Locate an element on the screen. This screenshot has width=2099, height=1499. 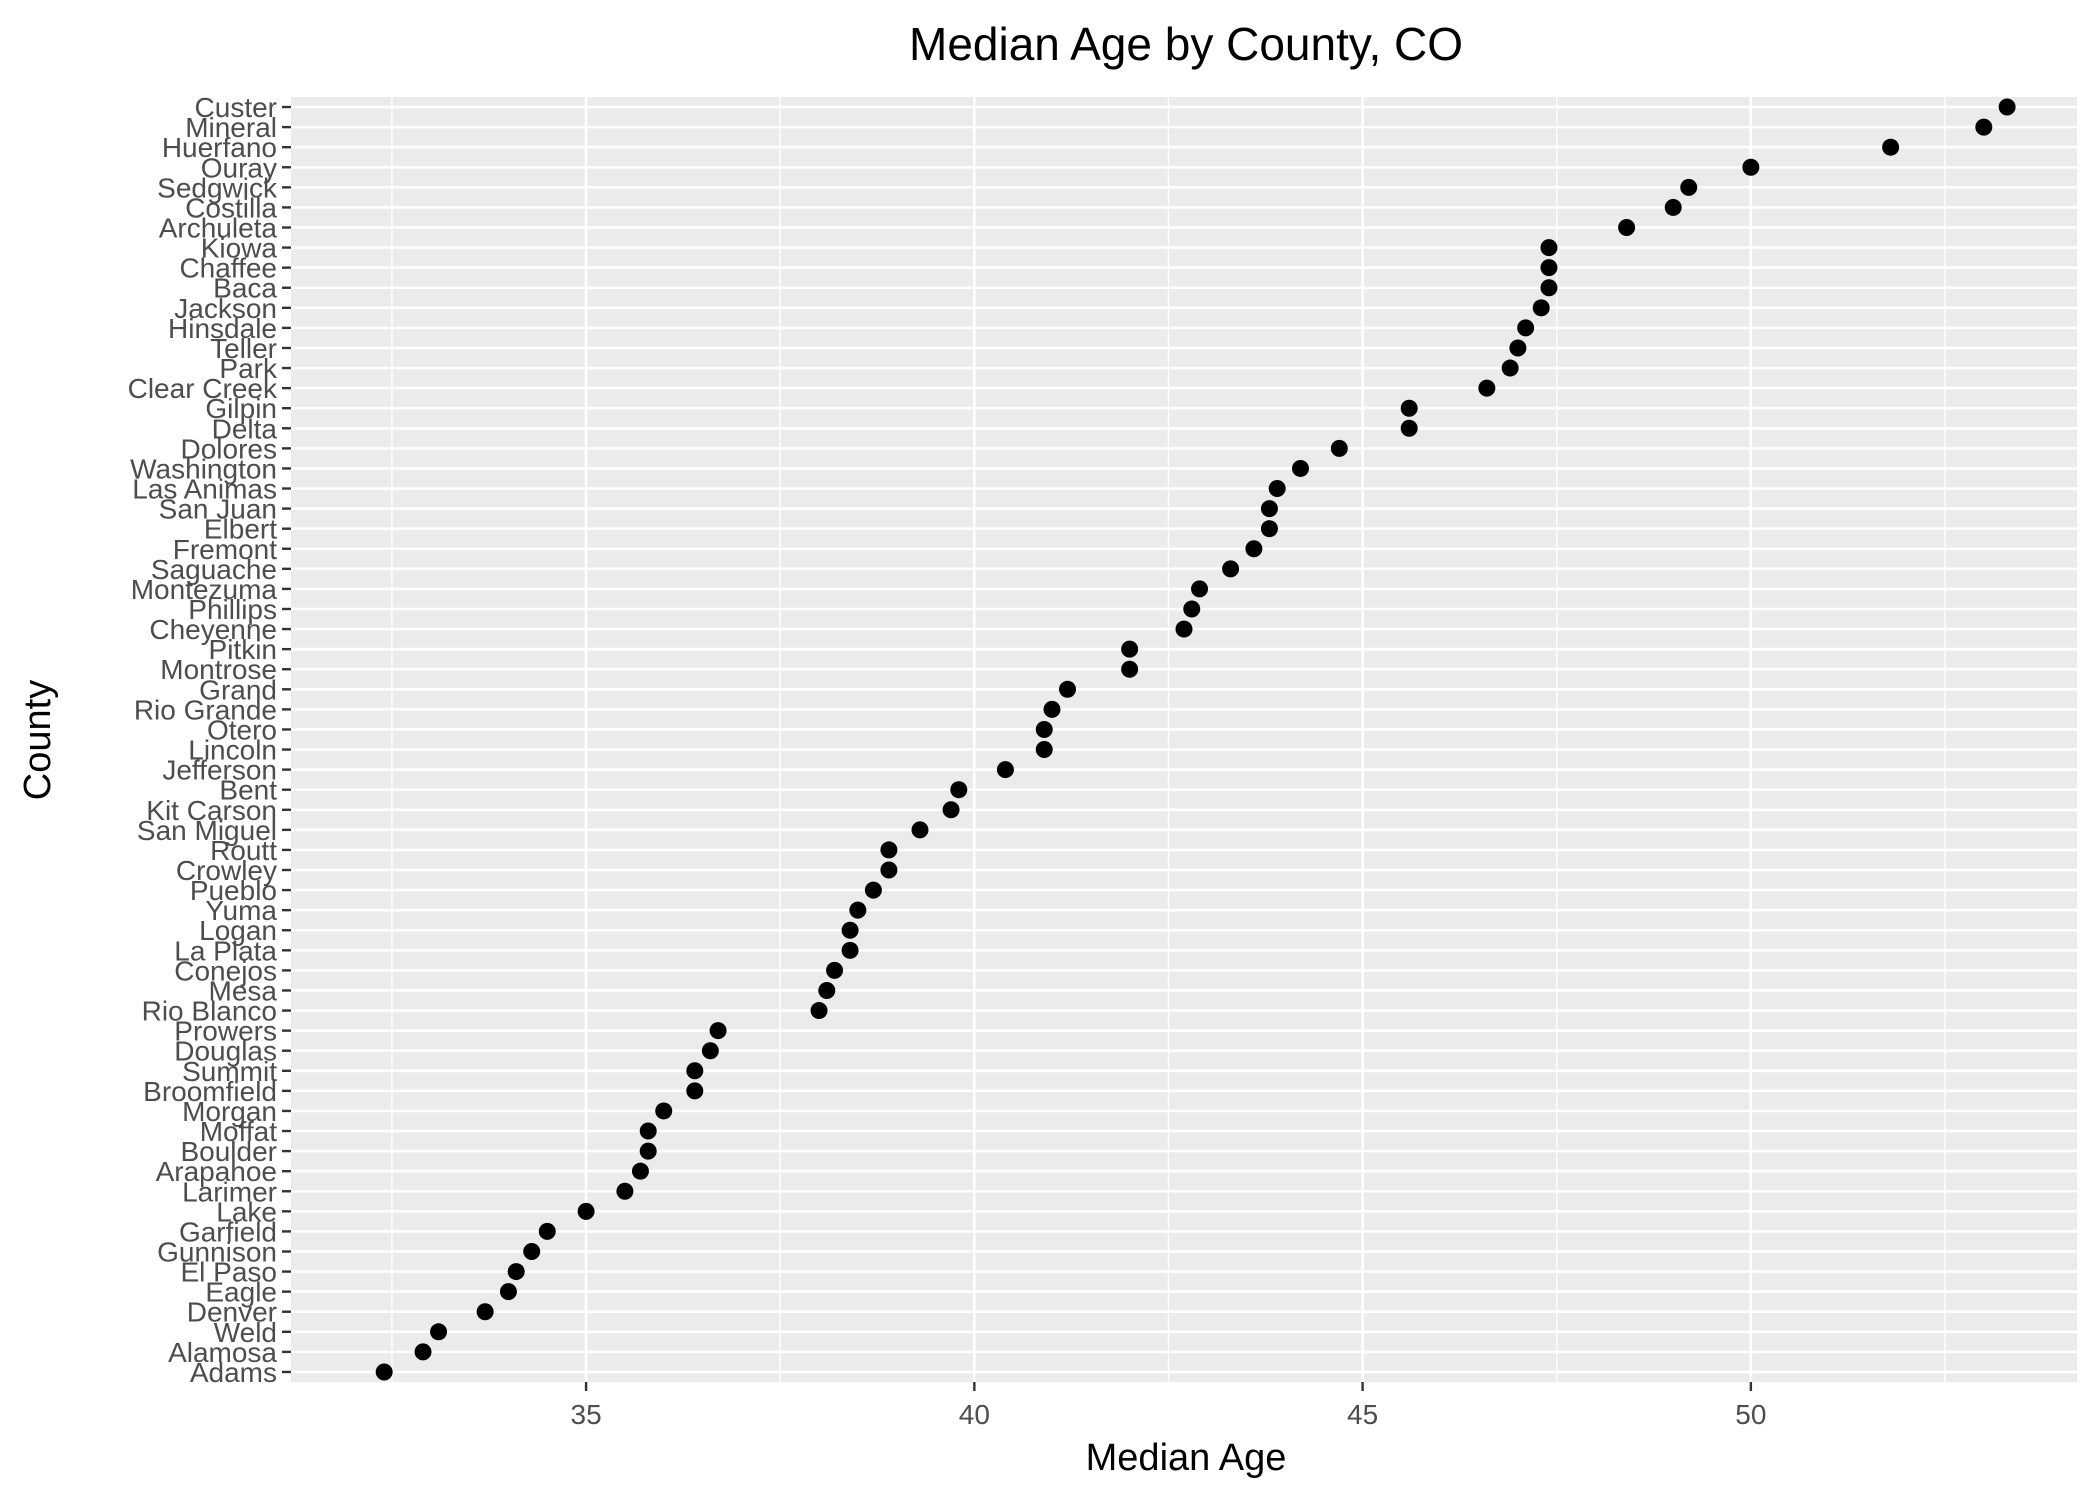
y-category-label: Larimer is located at coordinates (229, 1191).